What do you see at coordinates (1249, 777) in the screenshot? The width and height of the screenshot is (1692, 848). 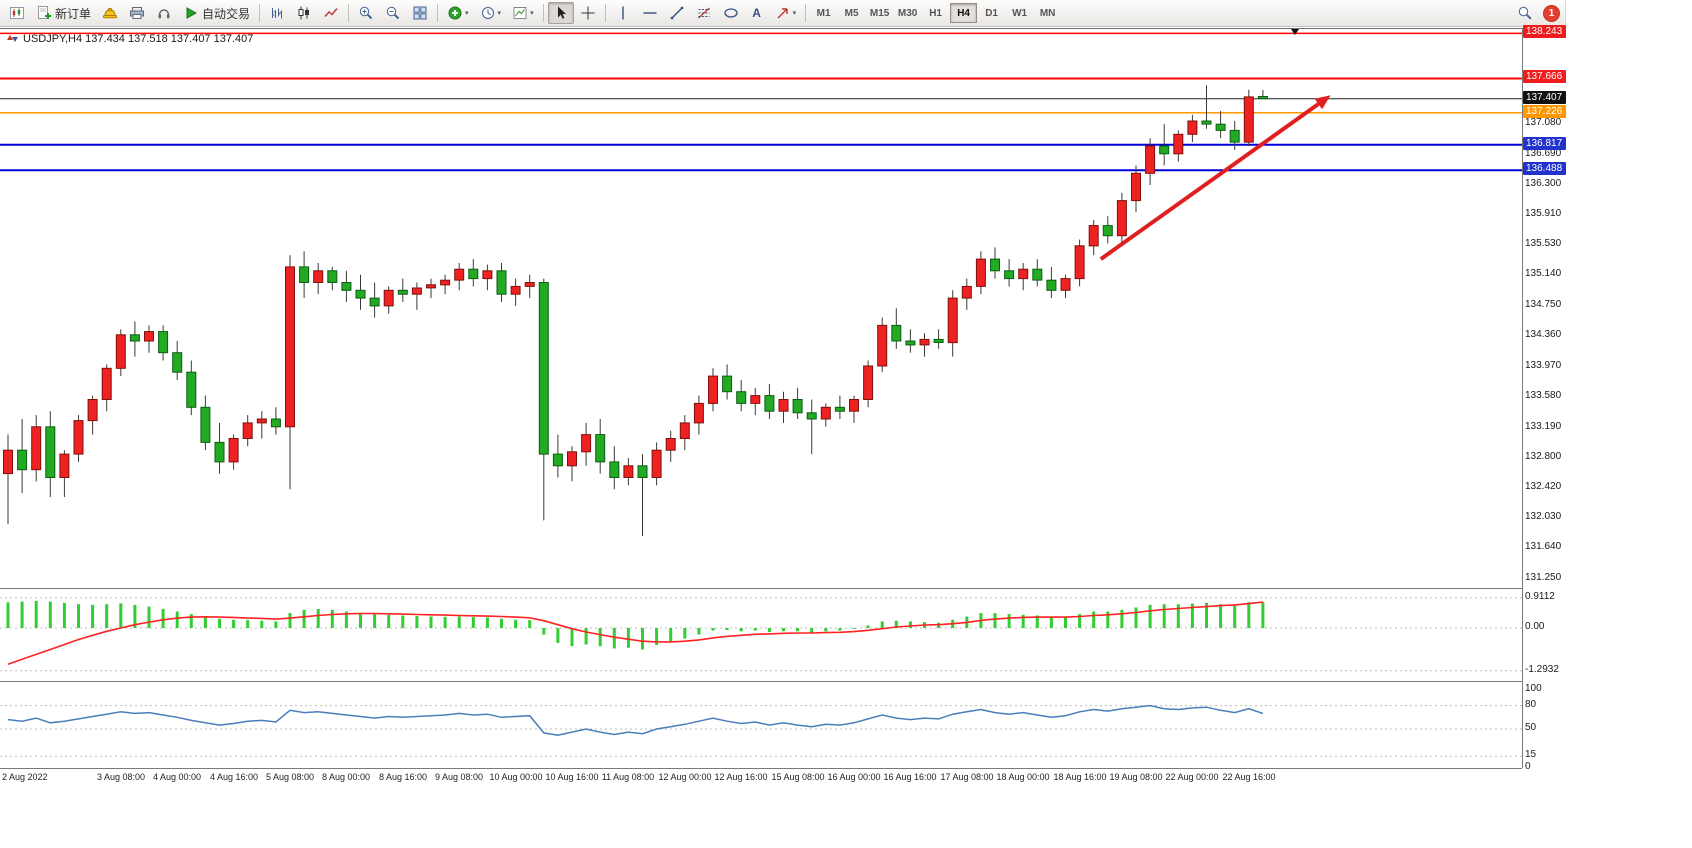 I see `time-tick: 22 Aug 16:00` at bounding box center [1249, 777].